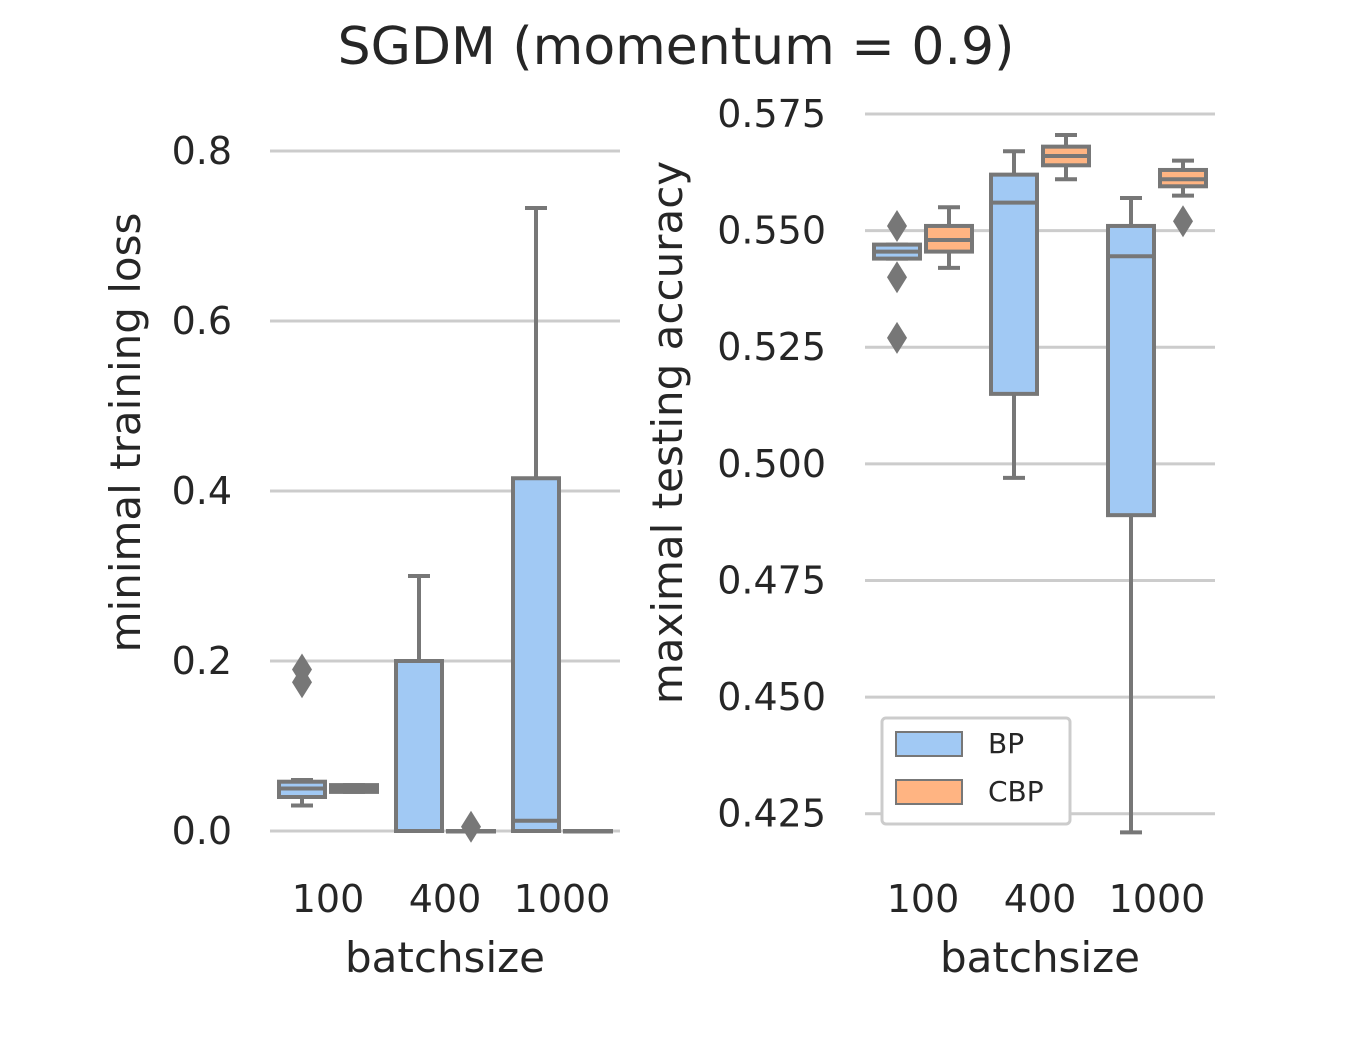 This screenshot has height=1050, width=1350. I want to click on y-tick-label: 0.500, so click(771, 464).